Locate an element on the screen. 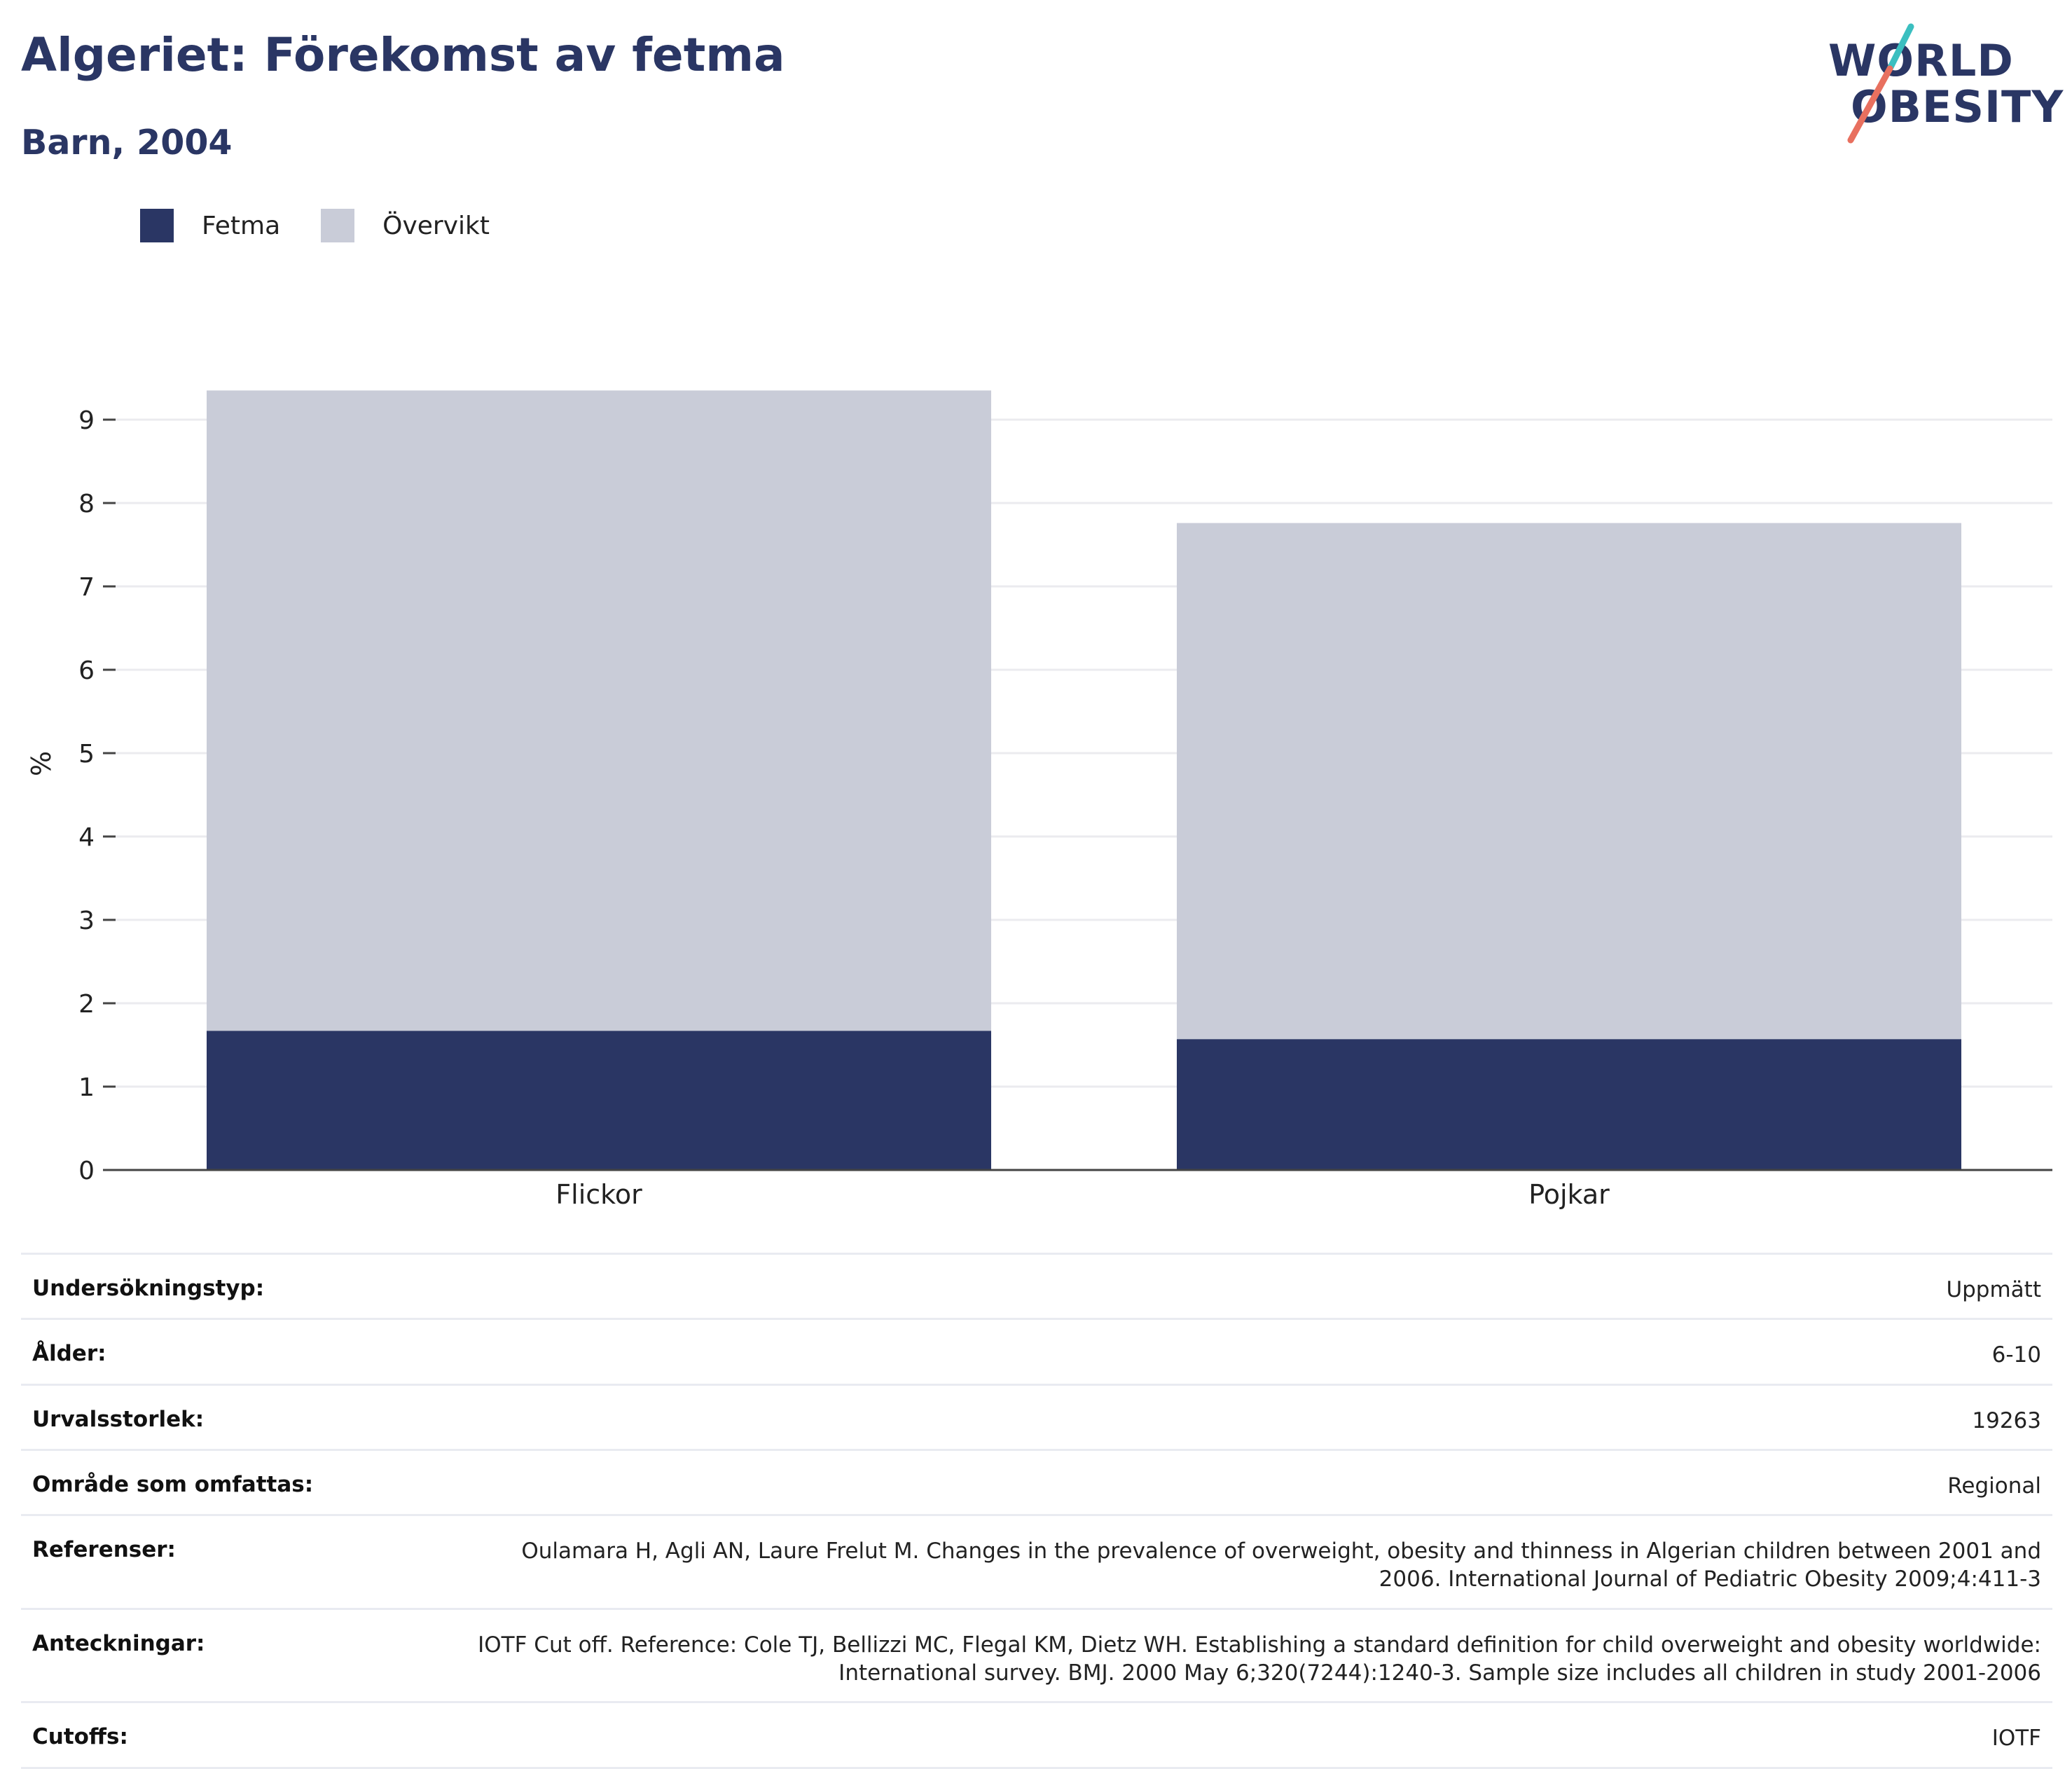  metadata-value: Regional is located at coordinates (1994, 1486).